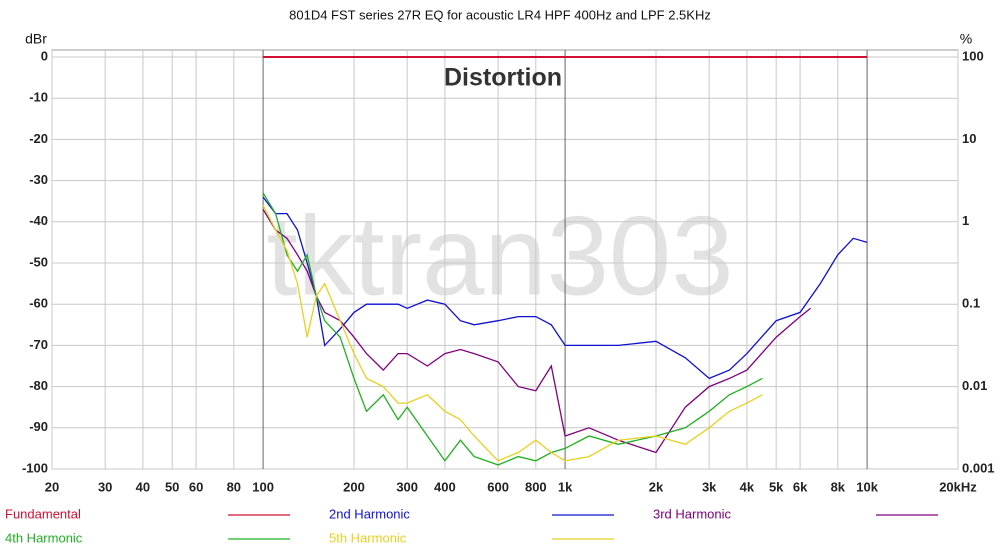 This screenshot has height=557, width=1000. I want to click on x-tick-label: 60, so click(196, 486).